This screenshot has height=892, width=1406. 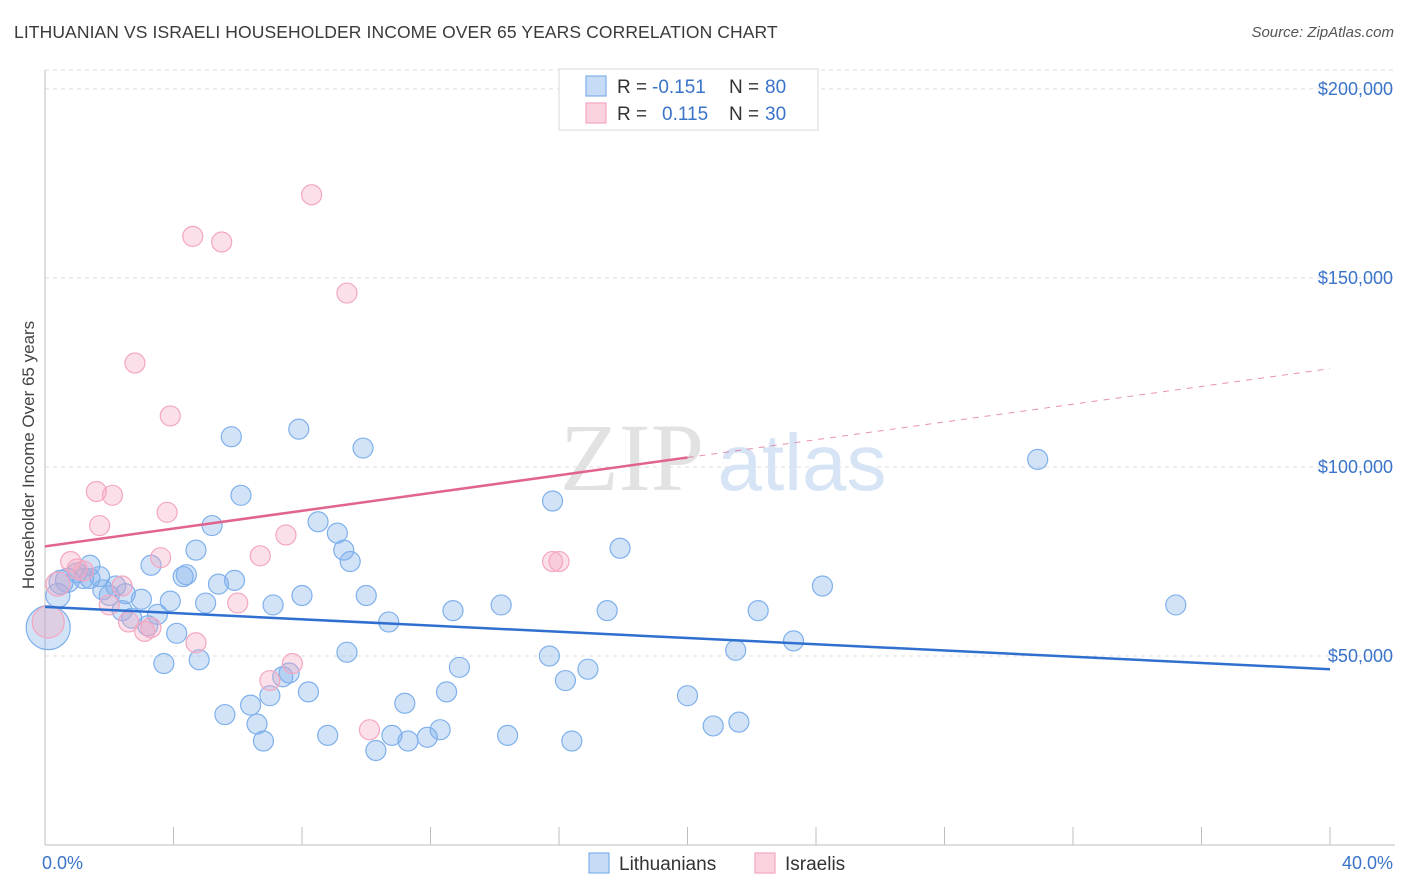 What do you see at coordinates (366, 502) in the screenshot?
I see `israeli-trend-line` at bounding box center [366, 502].